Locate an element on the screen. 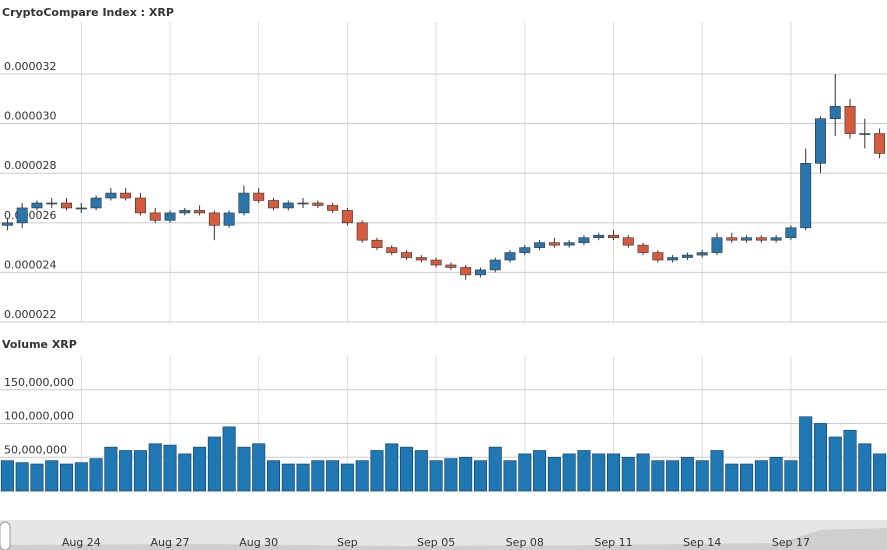 The height and width of the screenshot is (550, 887). y-tick-label: 0.000028 is located at coordinates (30, 165).